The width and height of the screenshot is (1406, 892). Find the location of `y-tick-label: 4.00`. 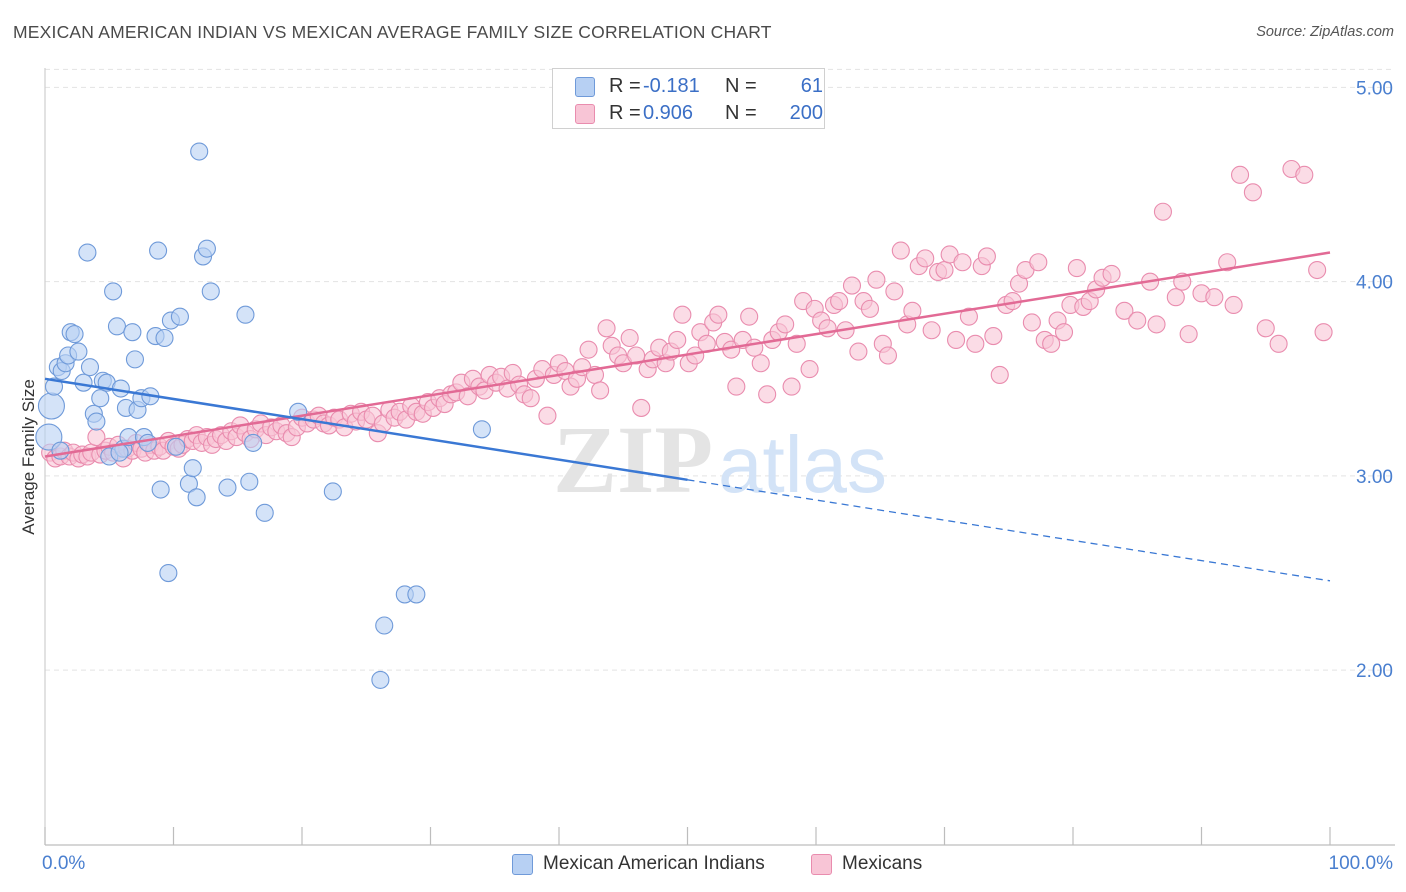

y-tick-label: 4.00 is located at coordinates (1374, 283).